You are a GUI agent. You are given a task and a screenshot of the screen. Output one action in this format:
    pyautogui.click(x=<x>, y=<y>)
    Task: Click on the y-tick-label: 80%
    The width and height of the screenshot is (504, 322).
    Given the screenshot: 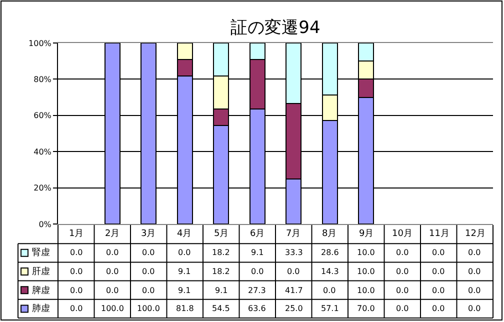 What is the action you would take?
    pyautogui.click(x=43, y=79)
    